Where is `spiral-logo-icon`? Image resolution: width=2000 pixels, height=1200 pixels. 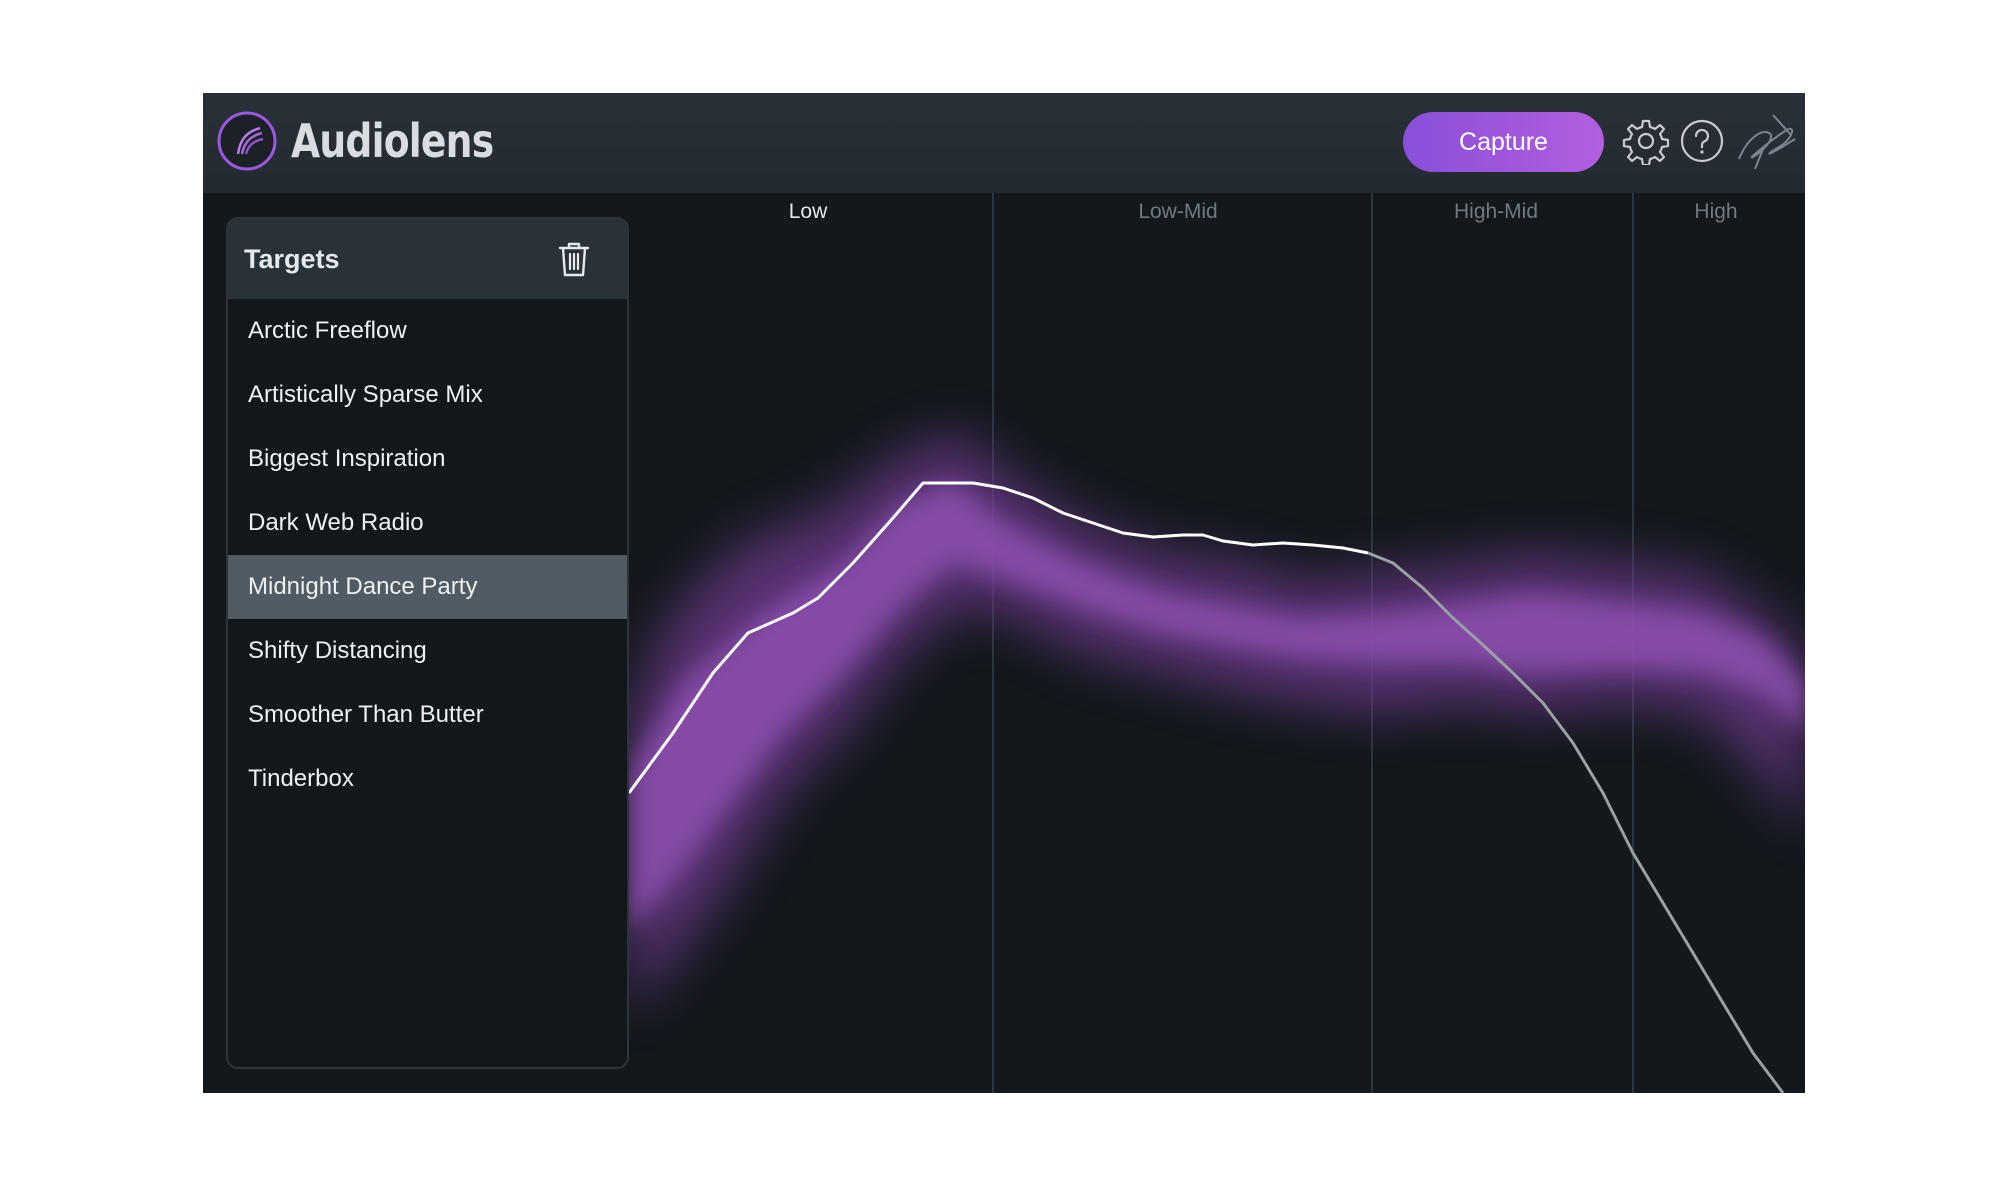
spiral-logo-icon is located at coordinates (247, 141).